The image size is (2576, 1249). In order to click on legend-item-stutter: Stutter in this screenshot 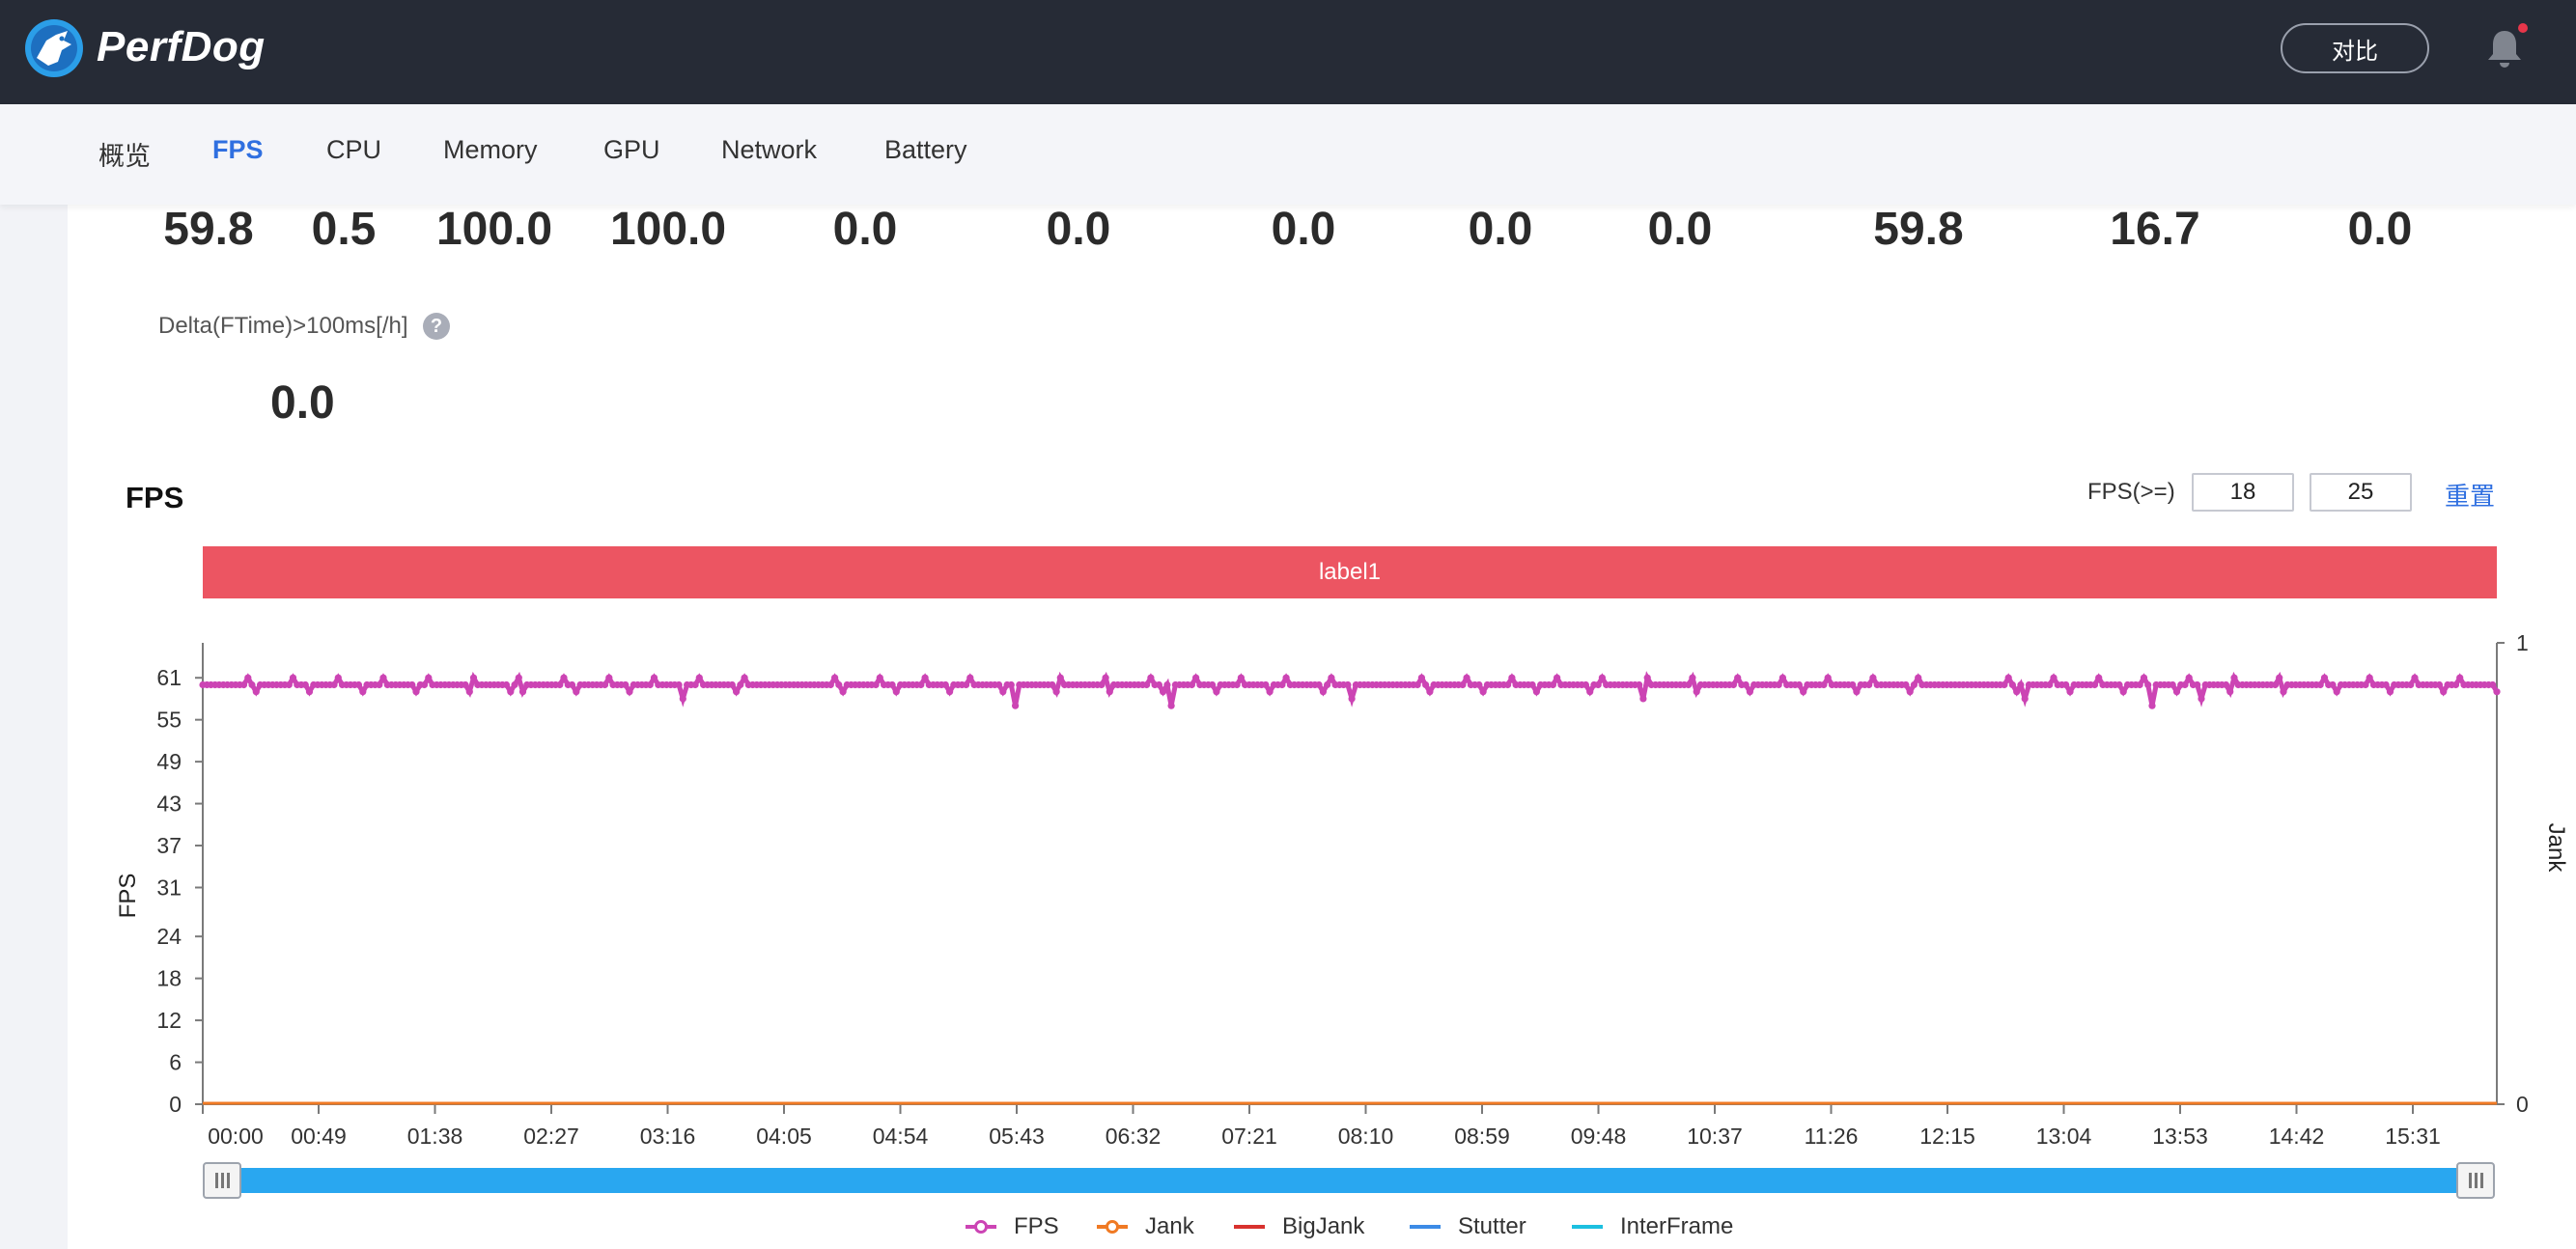, I will do `click(1468, 1226)`.